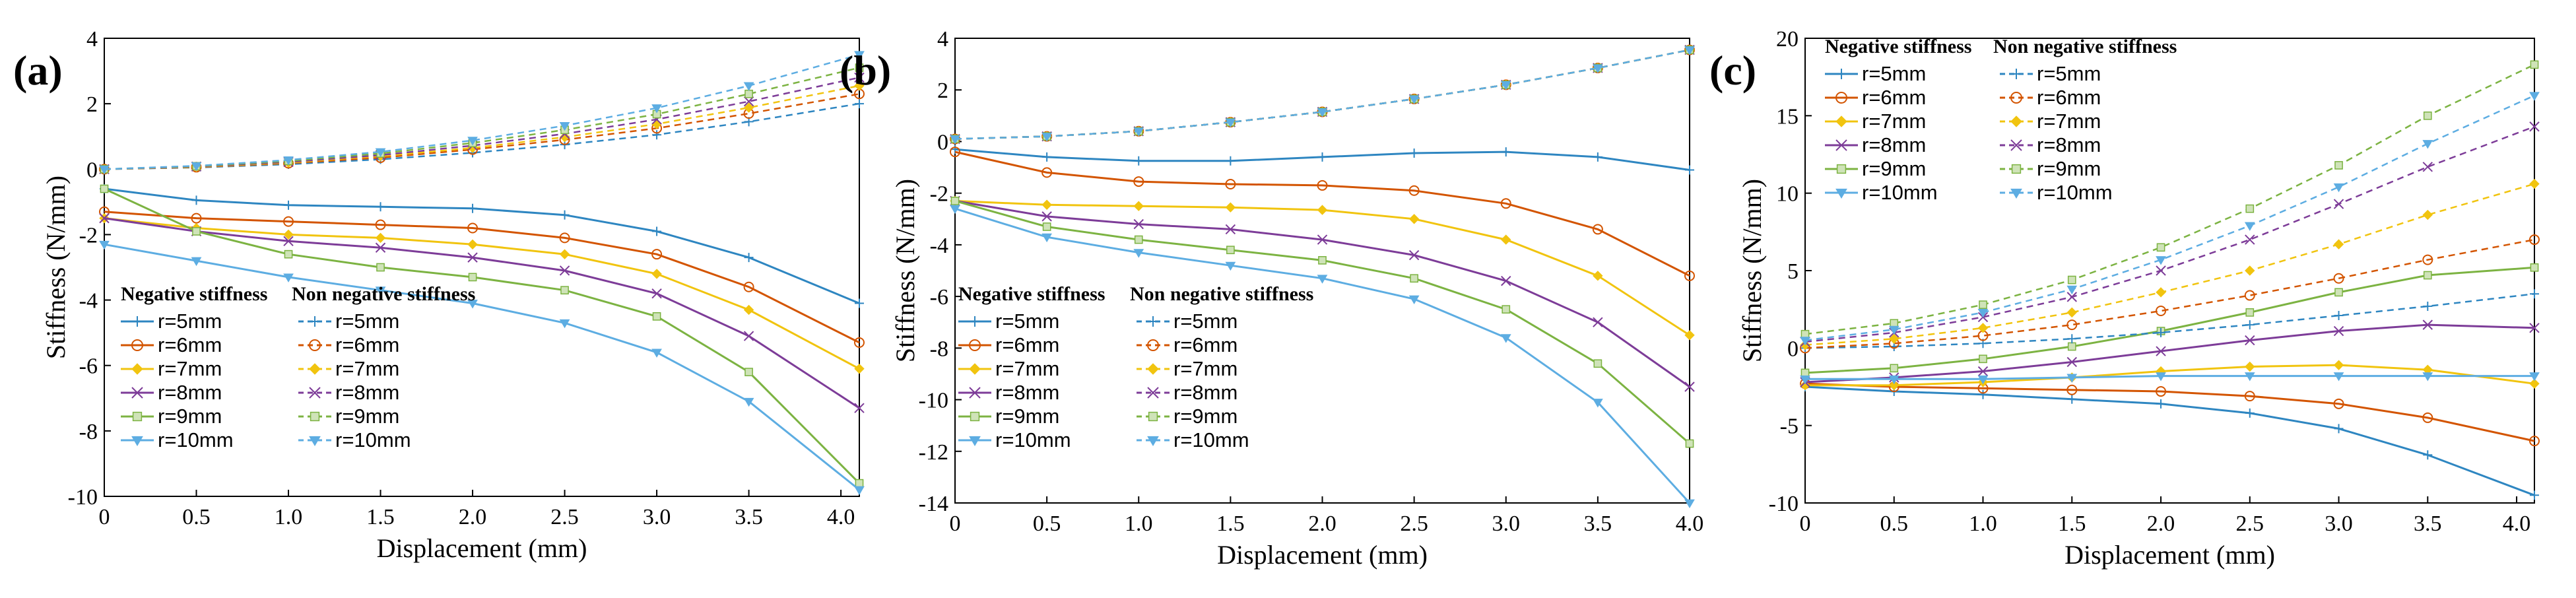 This screenshot has width=2576, height=598. Describe the element at coordinates (933, 504) in the screenshot. I see `y-tick-label: -14` at that location.